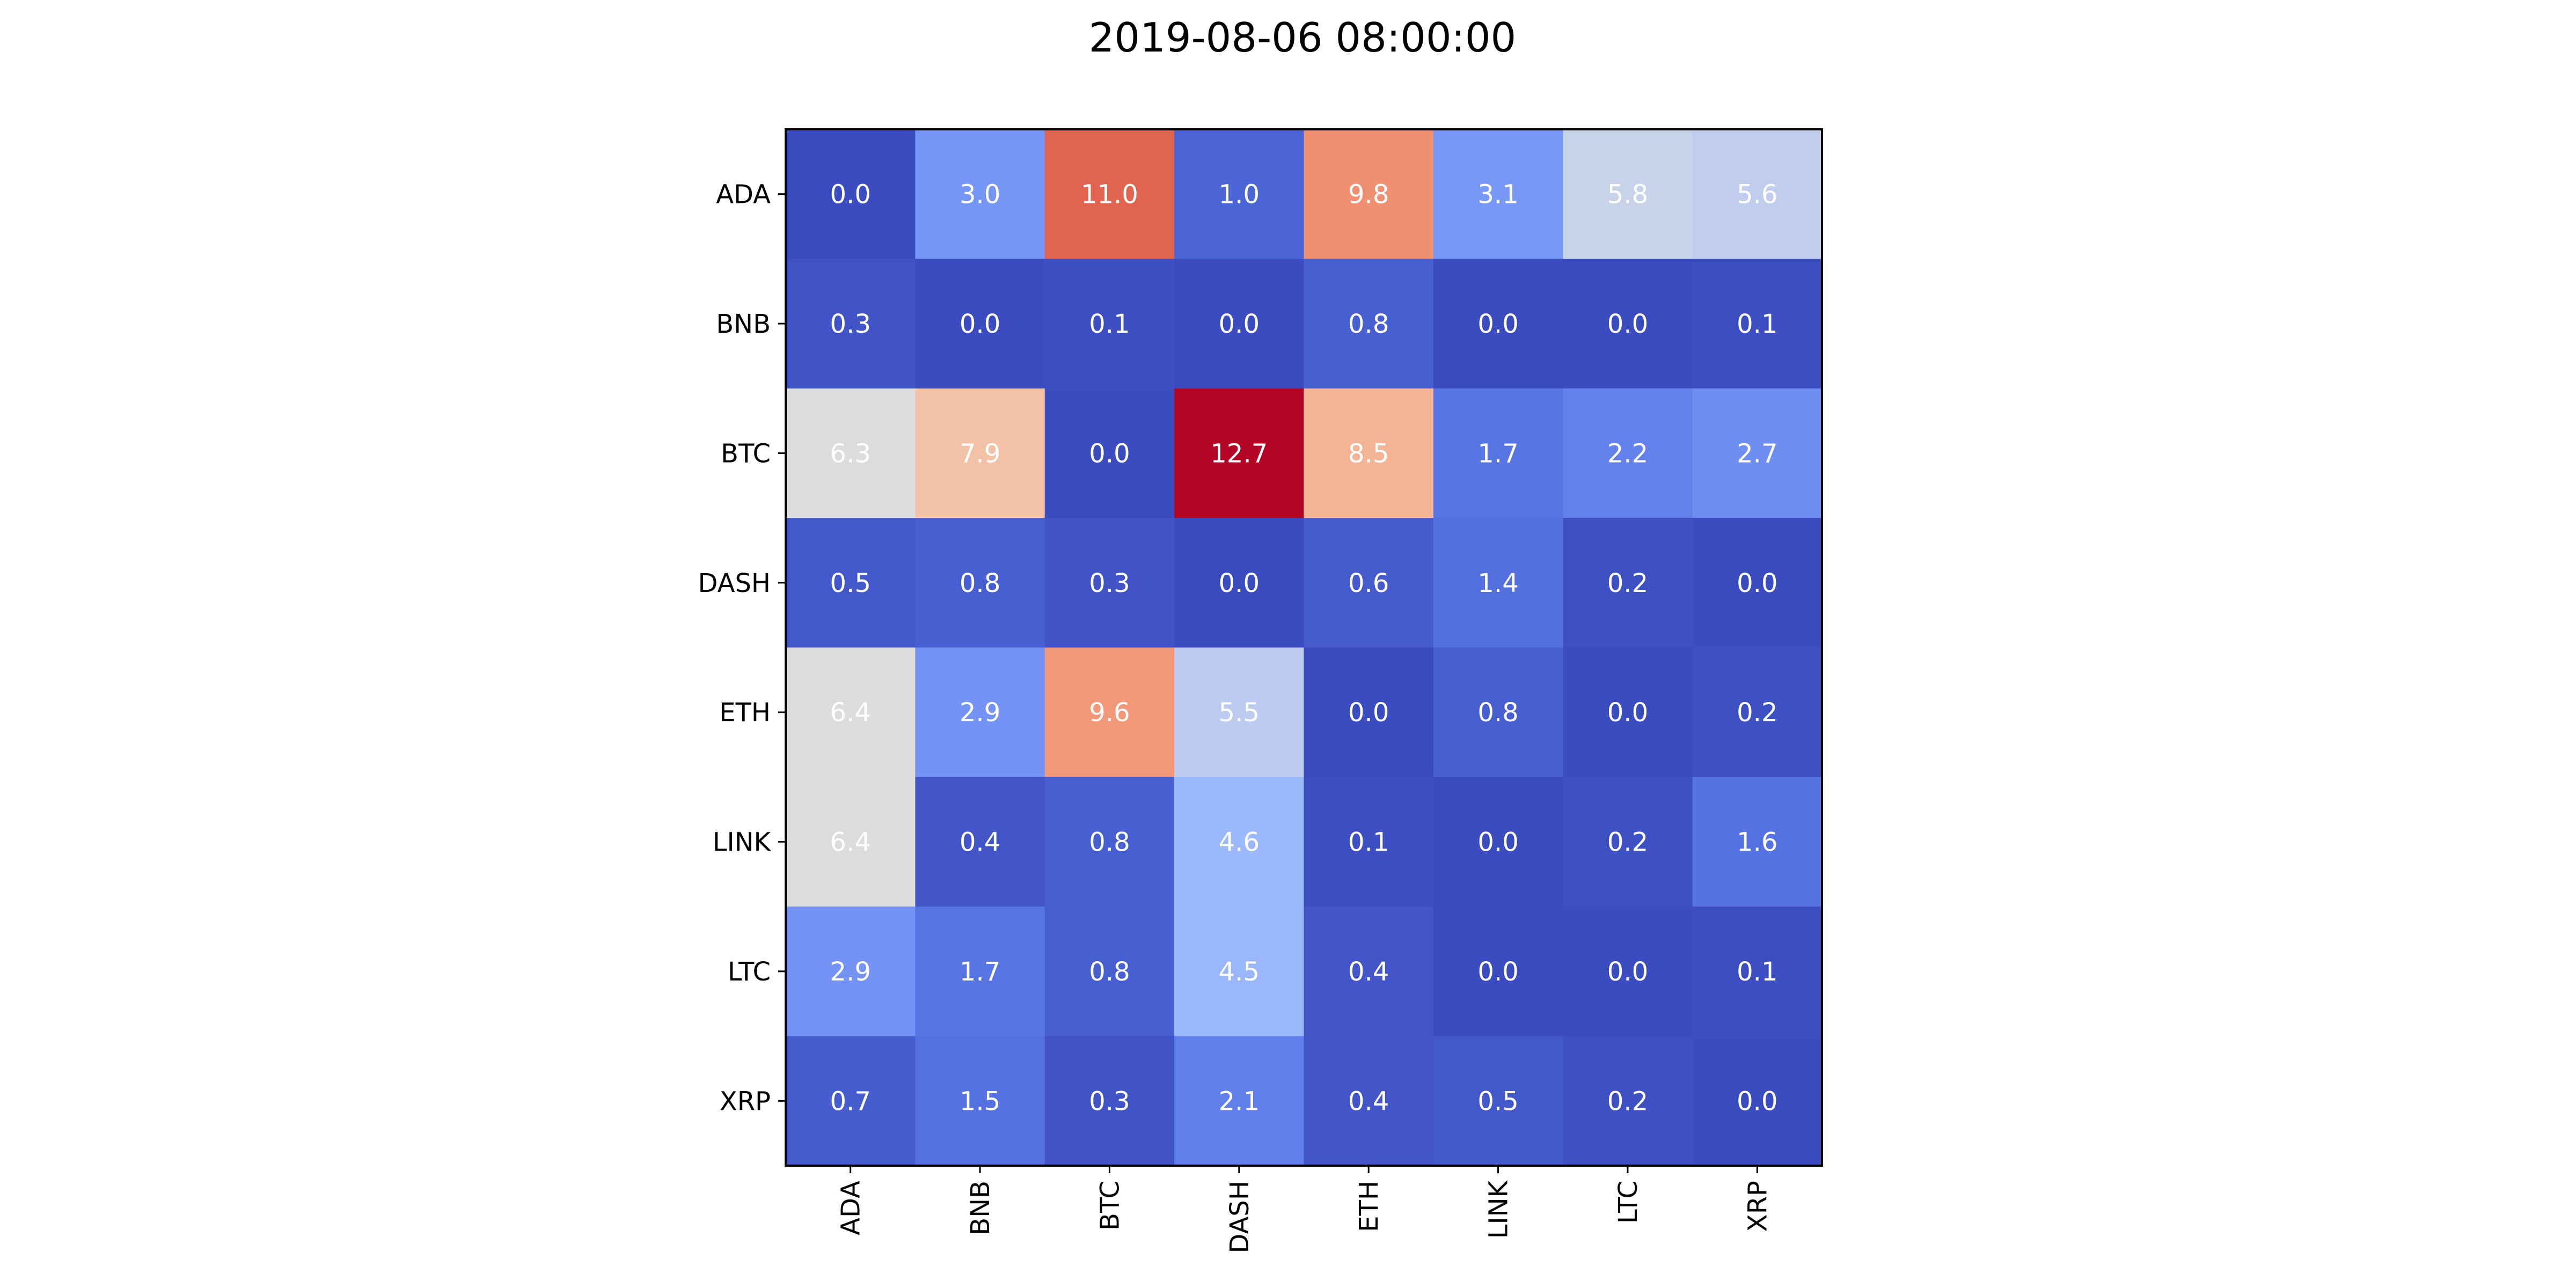 This screenshot has height=1288, width=2576. What do you see at coordinates (1499, 1209) in the screenshot?
I see `x-tick-label: LINK` at bounding box center [1499, 1209].